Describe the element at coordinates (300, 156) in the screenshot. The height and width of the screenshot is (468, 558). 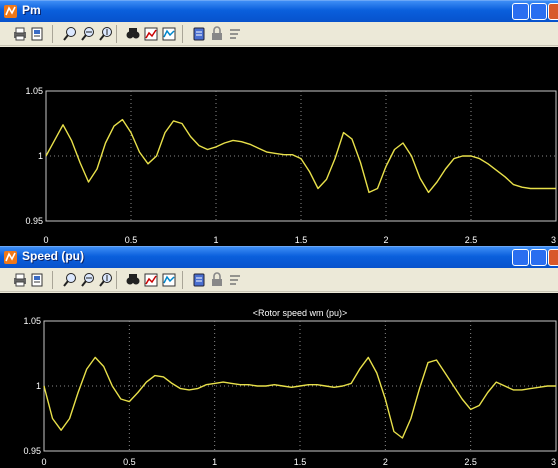
I see `signal-trace` at that location.